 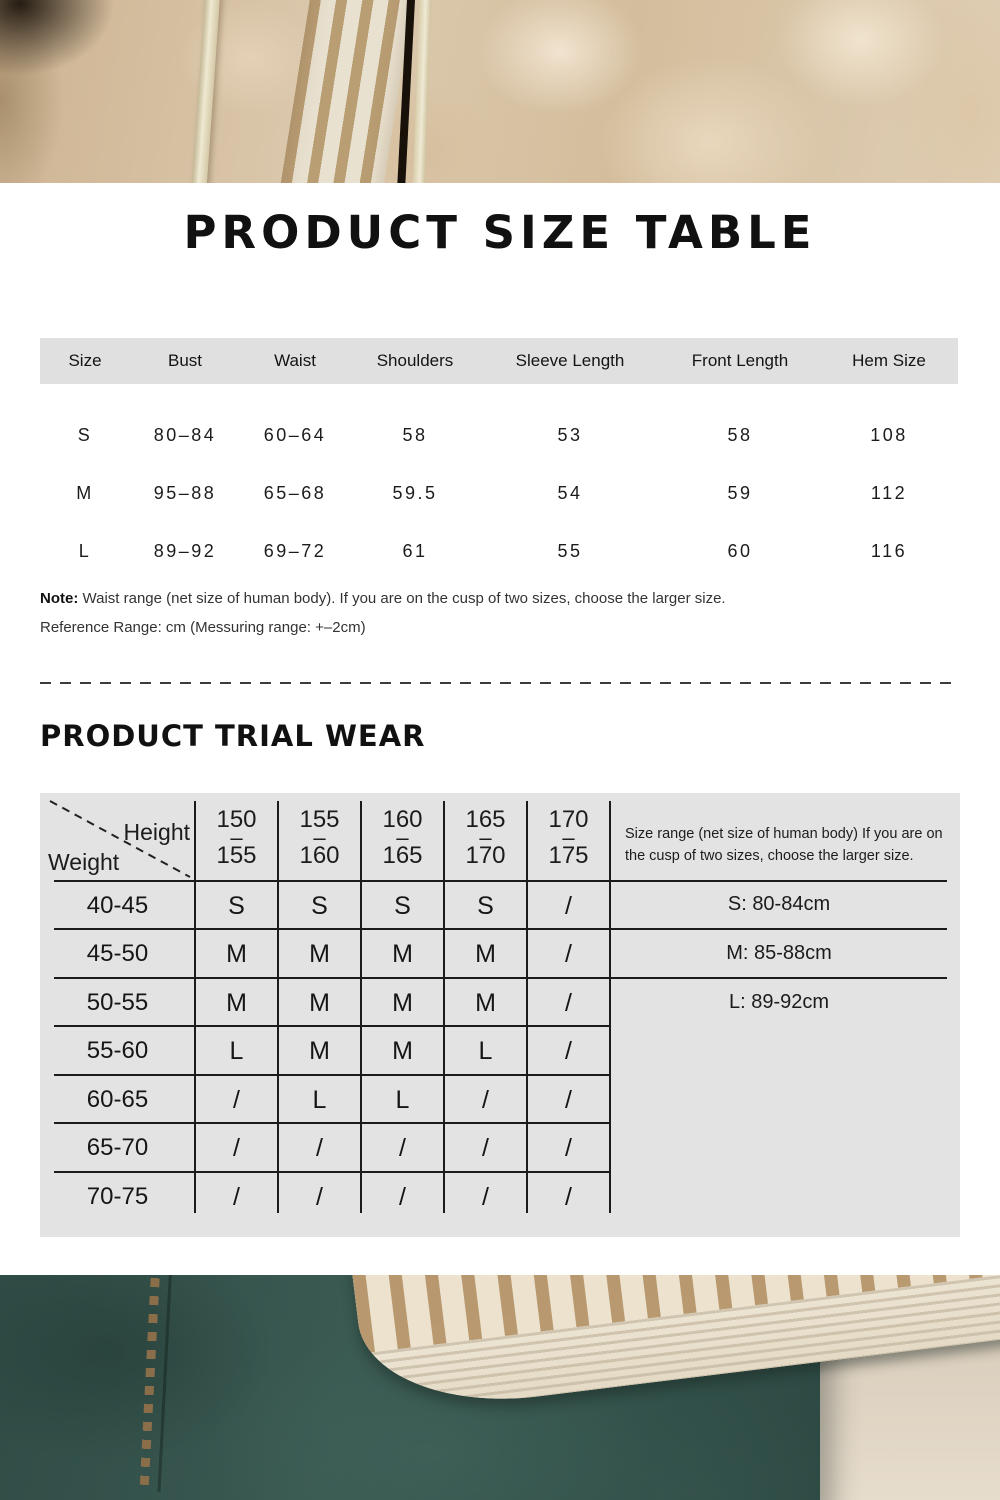 What do you see at coordinates (499, 683) in the screenshot?
I see `dashed-divider` at bounding box center [499, 683].